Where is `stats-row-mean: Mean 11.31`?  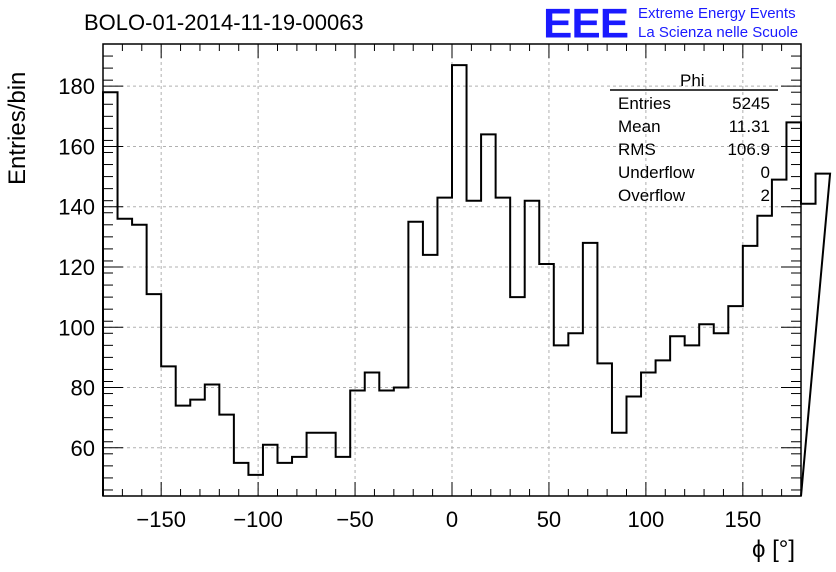
stats-row-mean: Mean 11.31 is located at coordinates (694, 127).